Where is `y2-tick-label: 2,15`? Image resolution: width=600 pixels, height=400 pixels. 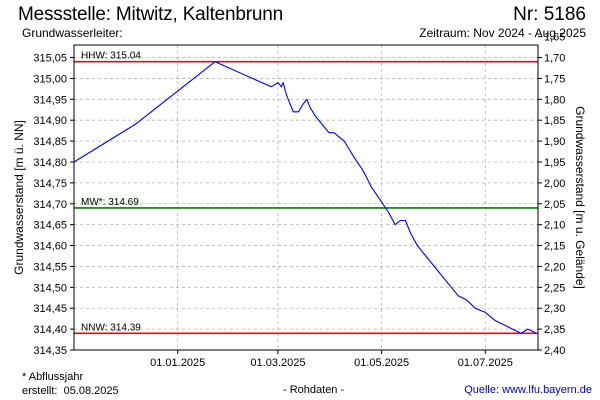
y2-tick-label: 2,15 is located at coordinates (554, 247).